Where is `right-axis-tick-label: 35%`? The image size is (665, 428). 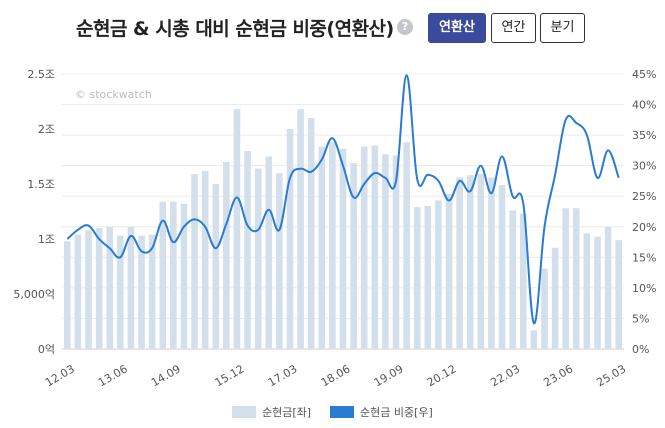 right-axis-tick-label: 35% is located at coordinates (644, 135).